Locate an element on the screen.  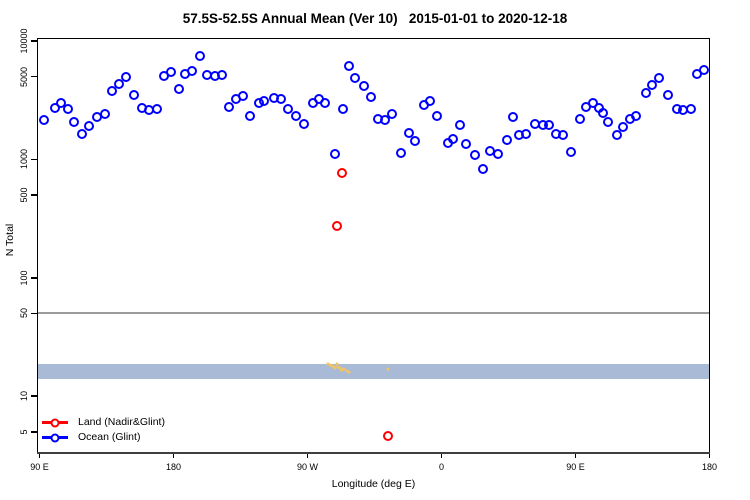
legend-label-land: Land (Nadir&Glint) is located at coordinates (121, 422).